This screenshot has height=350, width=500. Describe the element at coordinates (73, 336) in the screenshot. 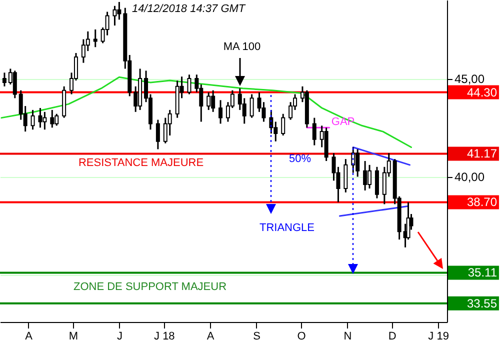

I see `x-tick-label: M` at that location.